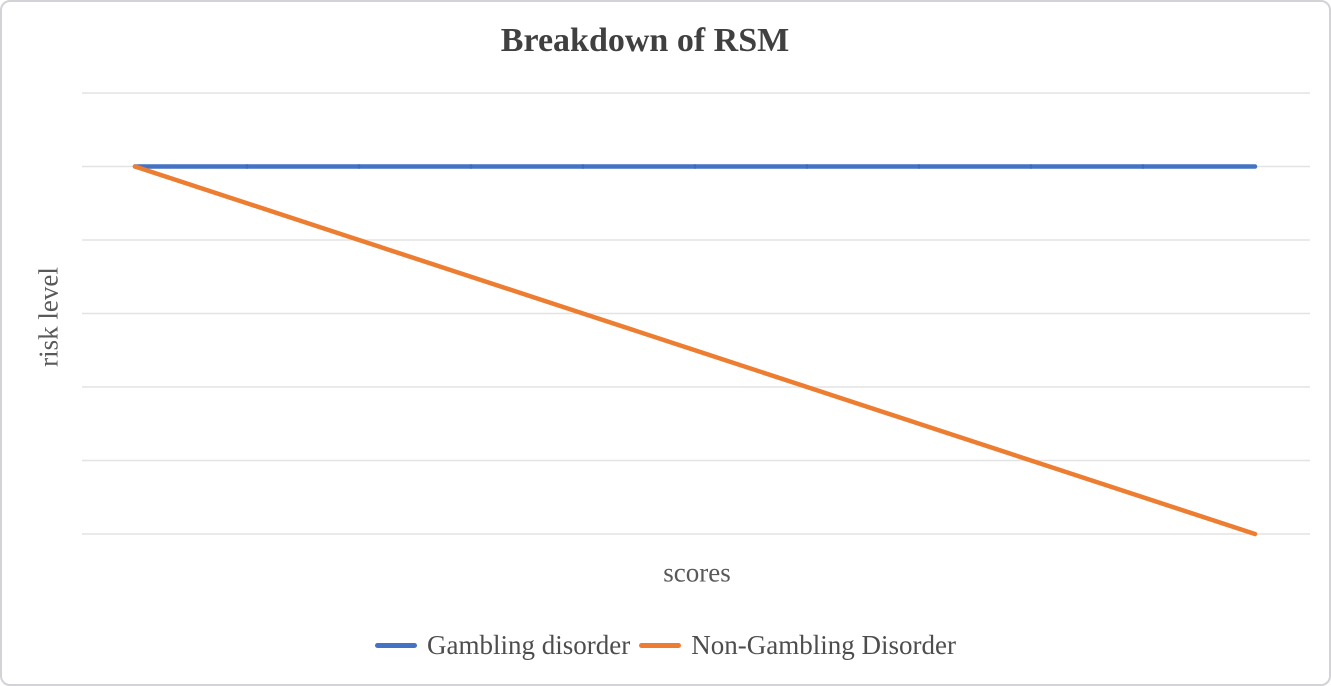 This screenshot has height=686, width=1331. What do you see at coordinates (697, 572) in the screenshot?
I see `x-axis-title: scores` at bounding box center [697, 572].